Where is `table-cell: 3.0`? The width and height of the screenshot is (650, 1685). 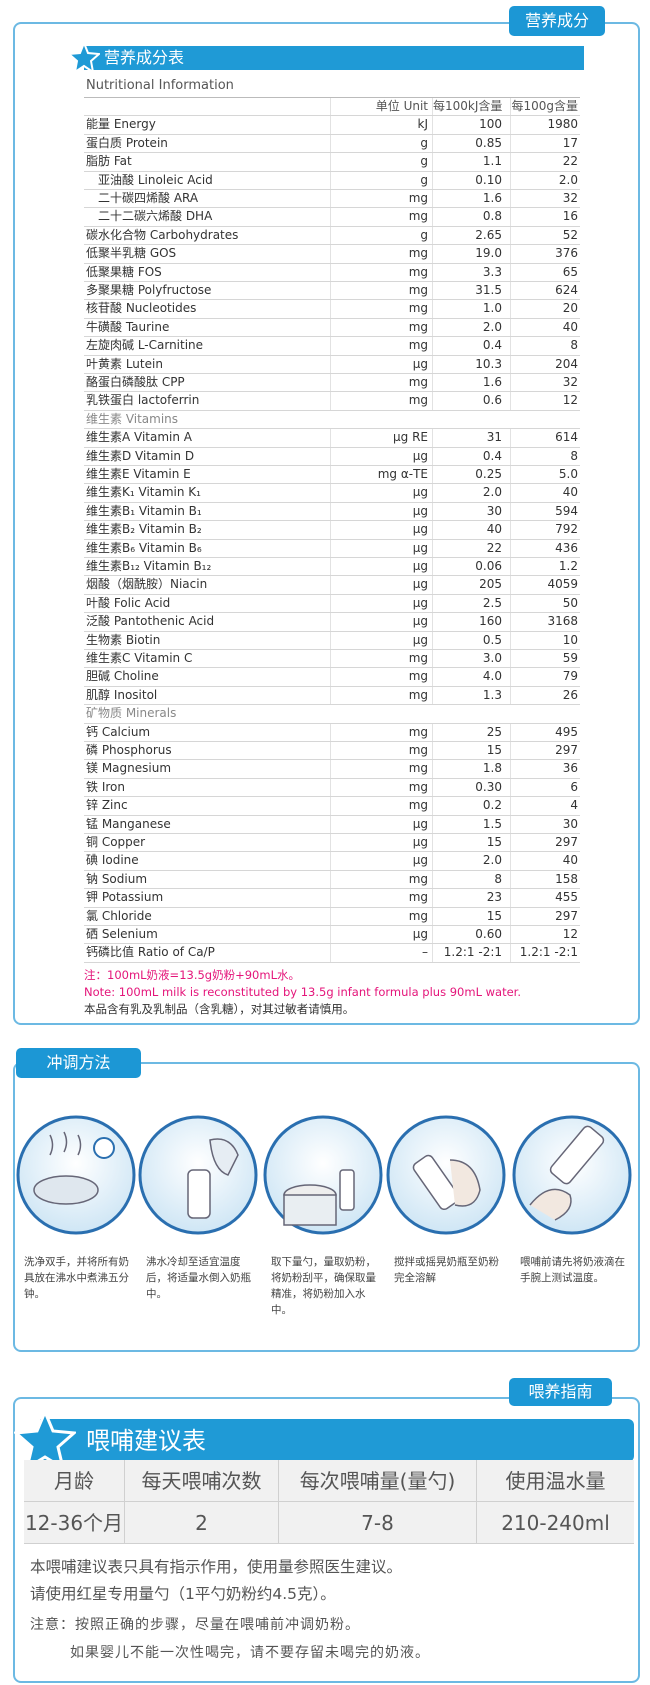 table-cell: 3.0 is located at coordinates (471, 659).